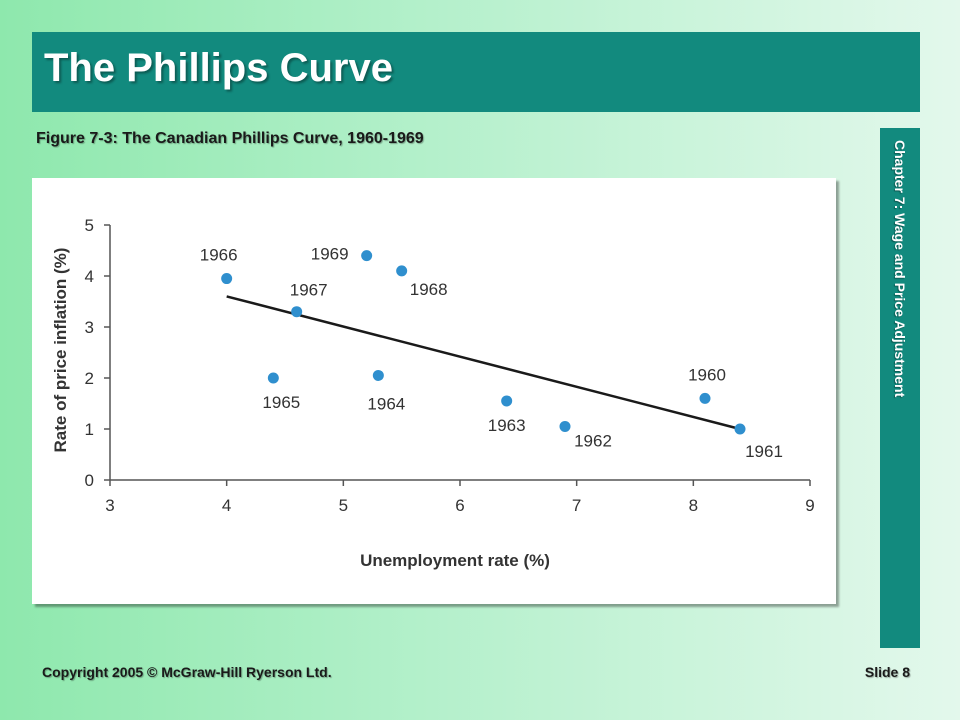 Image resolution: width=960 pixels, height=720 pixels. What do you see at coordinates (378, 375) in the screenshot?
I see `data-point-1964` at bounding box center [378, 375].